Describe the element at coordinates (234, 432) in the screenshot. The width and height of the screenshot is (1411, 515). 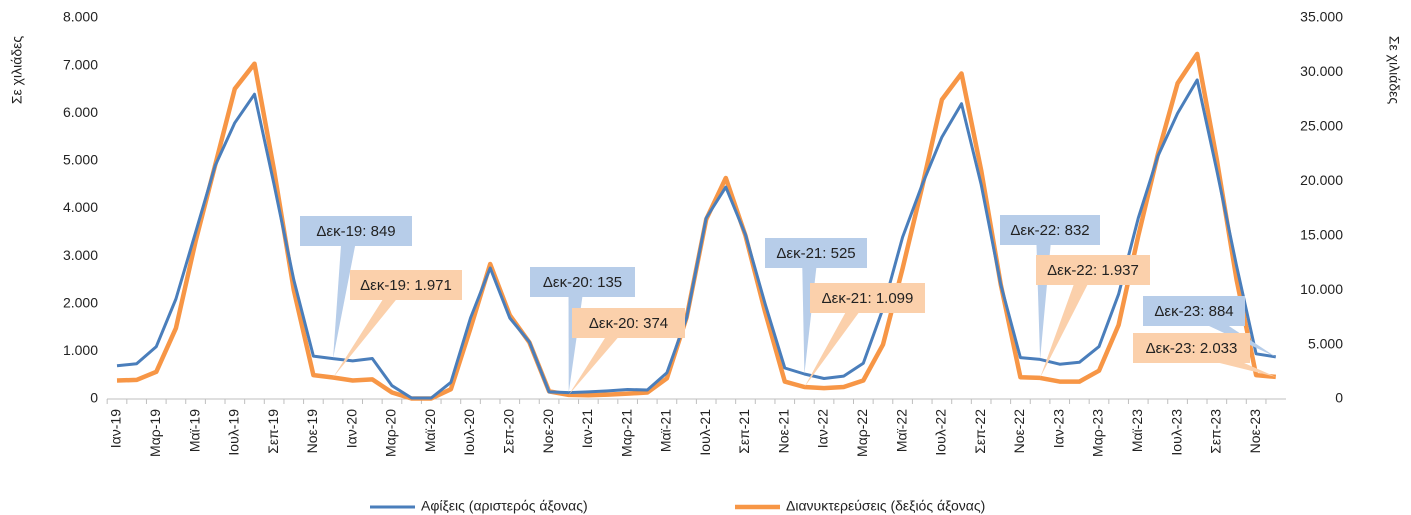
I see `x-tick-label: Ιουλ-19` at that location.